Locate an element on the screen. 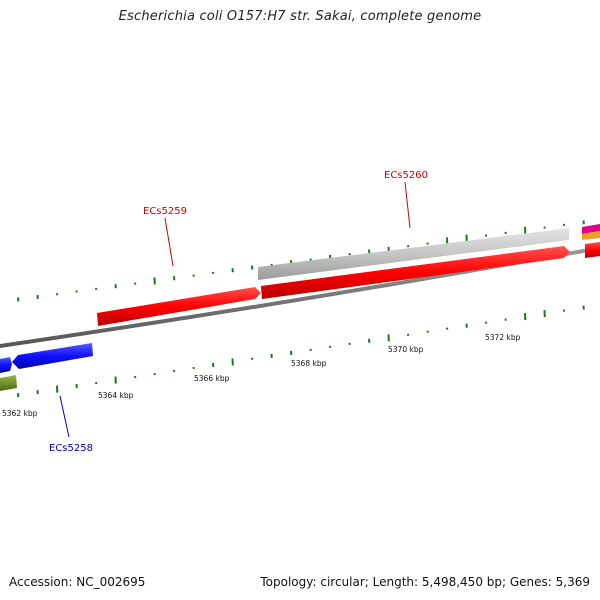 Image resolution: width=600 pixels, height=600 pixels. gene-label-ECs5258: ECs5258 is located at coordinates (71, 448).